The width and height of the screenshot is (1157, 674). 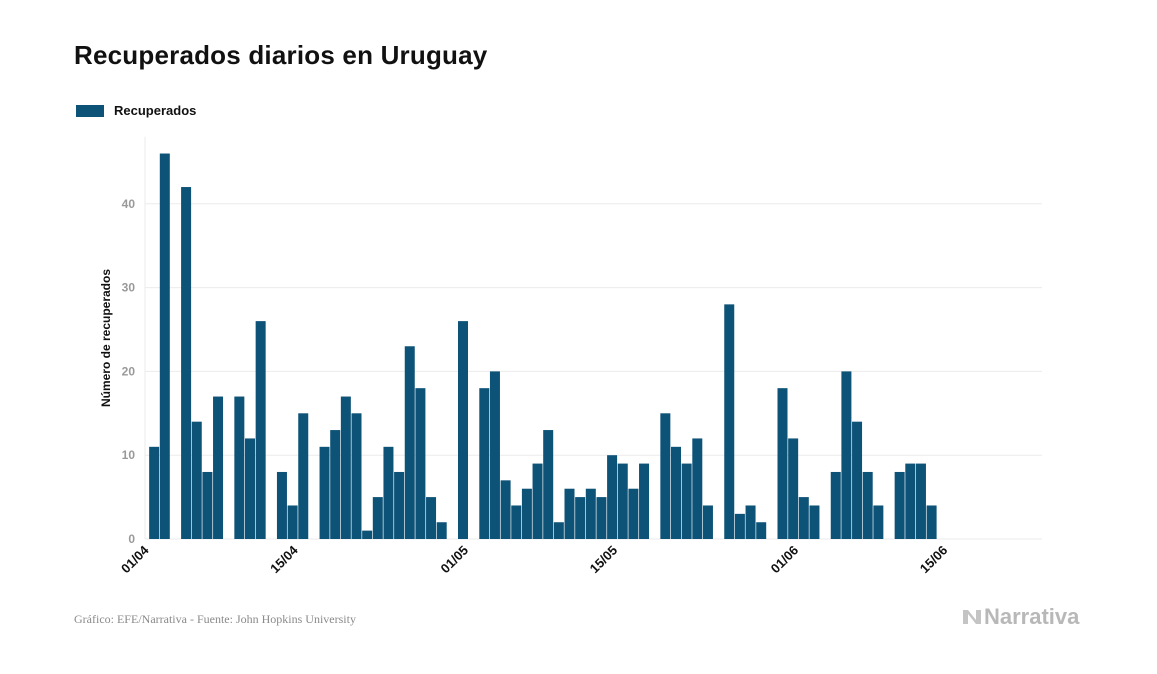 What do you see at coordinates (534, 559) in the screenshot?
I see `x-axis-ticks: 01/04 15/04 01/05 15/05 01/06 15/06` at bounding box center [534, 559].